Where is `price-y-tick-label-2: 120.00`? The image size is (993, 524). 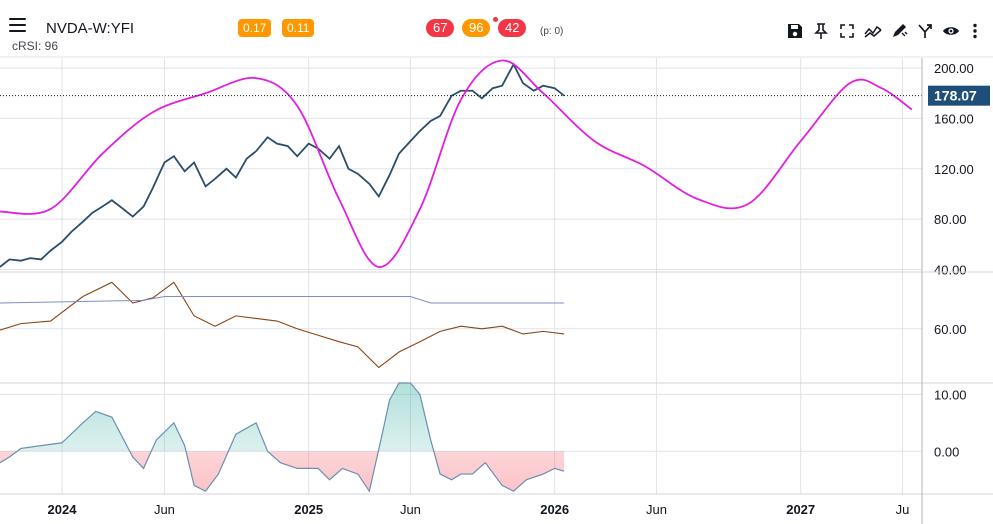
price-y-tick-label-2: 120.00 is located at coordinates (954, 169).